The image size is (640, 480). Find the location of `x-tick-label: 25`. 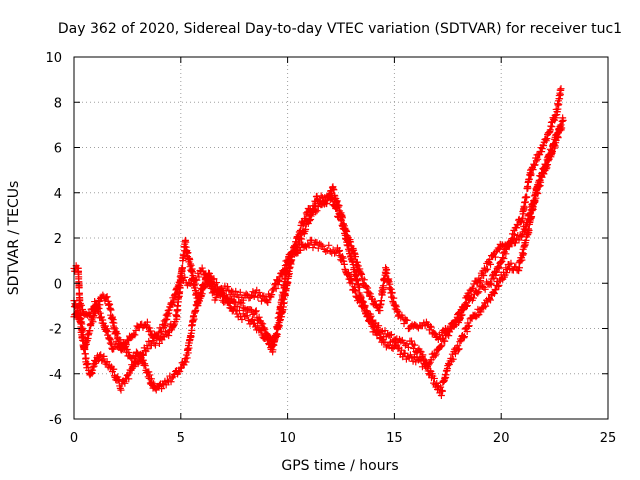

x-tick-label: 25 is located at coordinates (608, 438).